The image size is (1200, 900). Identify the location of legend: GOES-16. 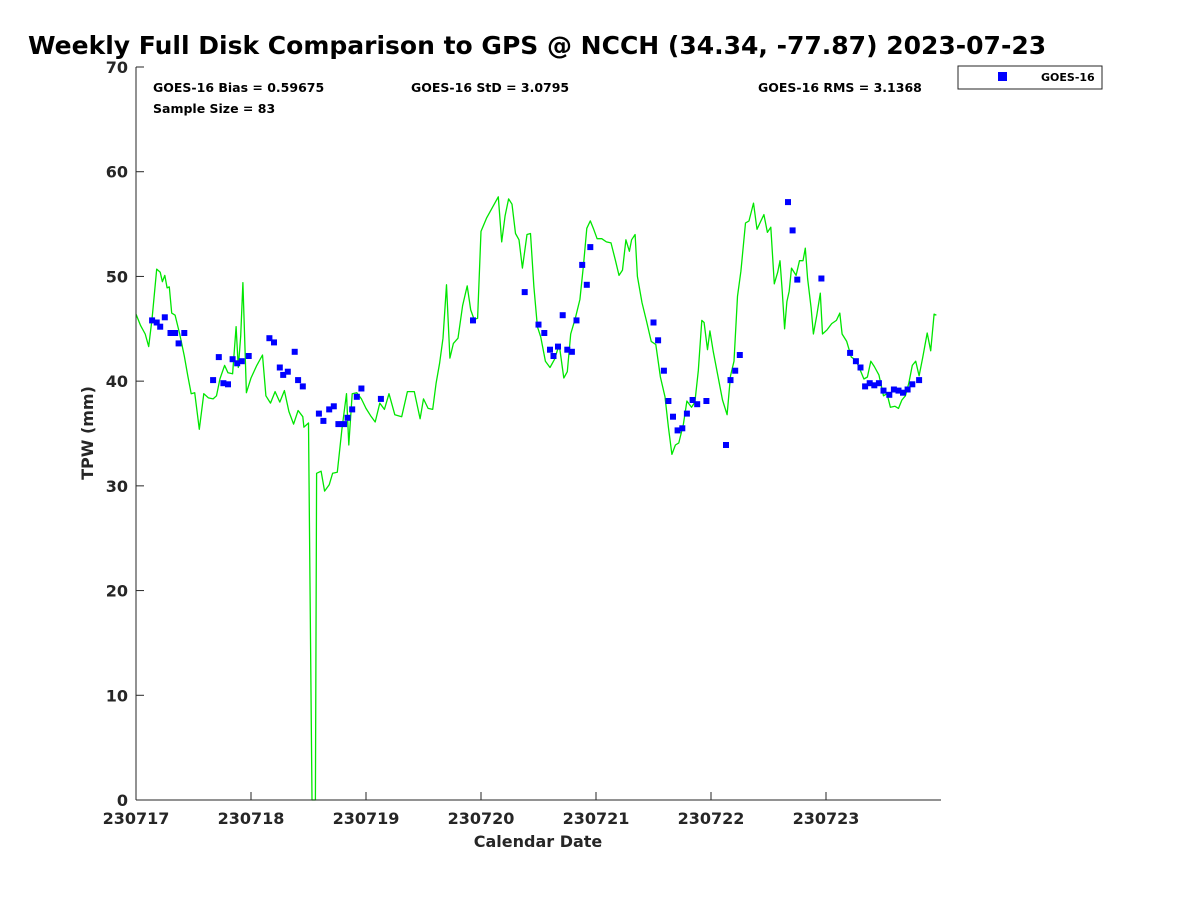
(1030, 77).